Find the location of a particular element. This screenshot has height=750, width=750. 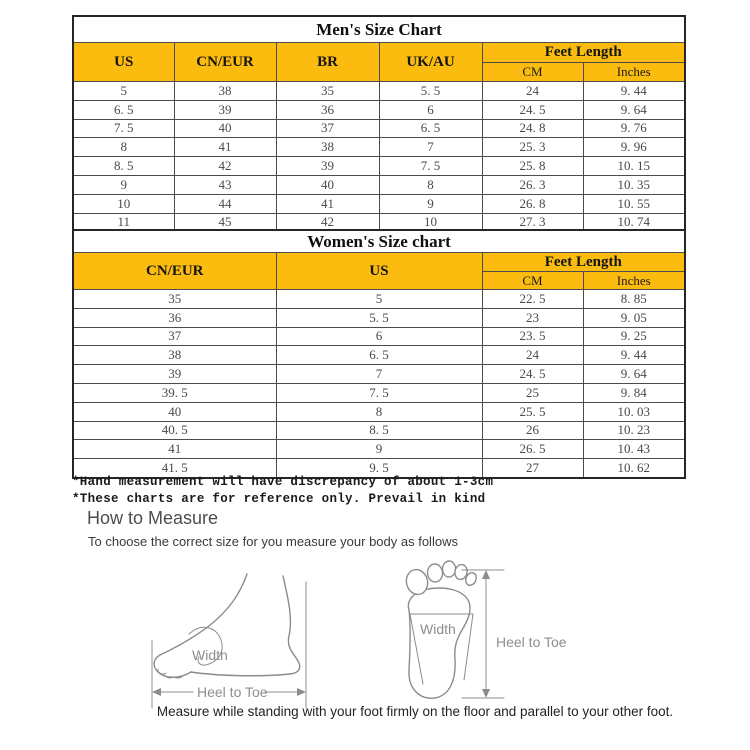

arrow-up-icon is located at coordinates (486, 574).